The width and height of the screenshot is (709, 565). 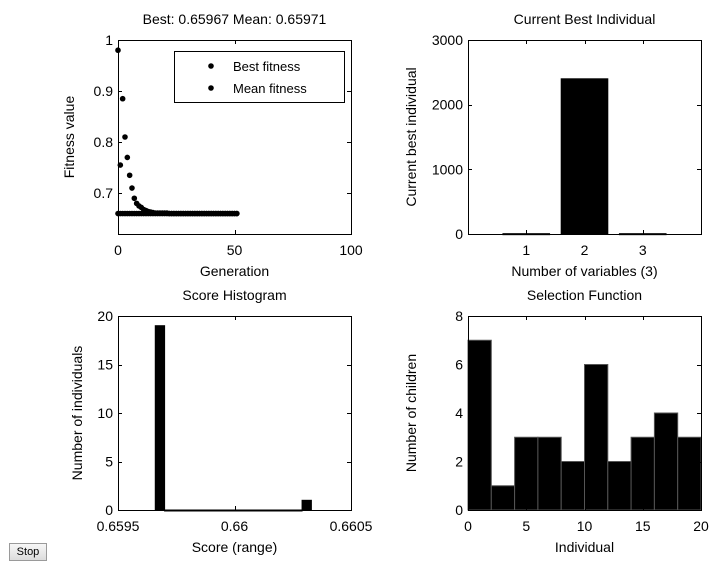 I want to click on x-tick-label: 50, so click(x=235, y=250).